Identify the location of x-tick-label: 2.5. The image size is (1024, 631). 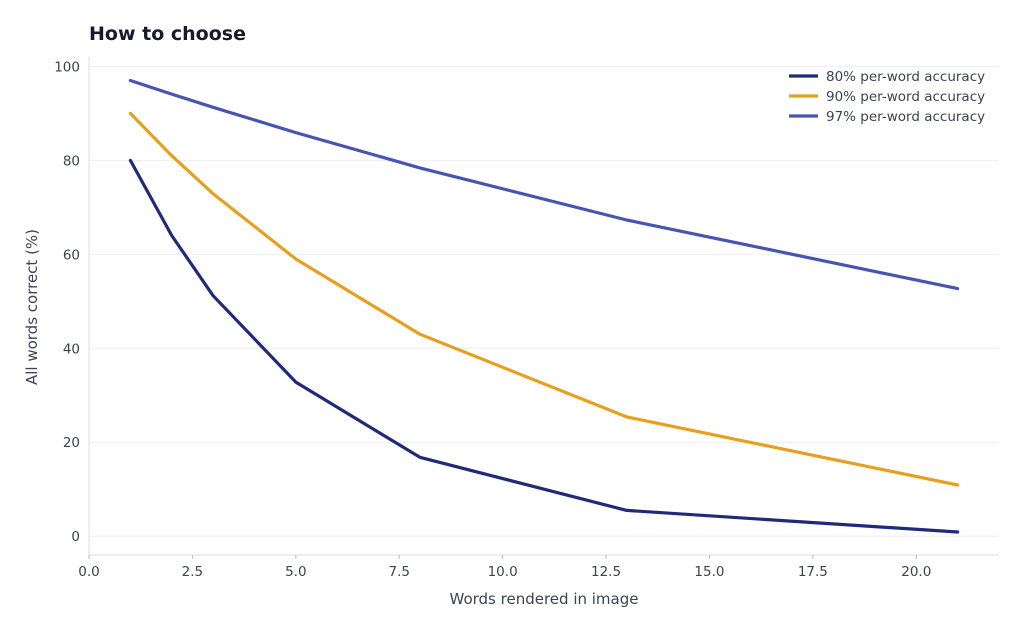
(192, 572).